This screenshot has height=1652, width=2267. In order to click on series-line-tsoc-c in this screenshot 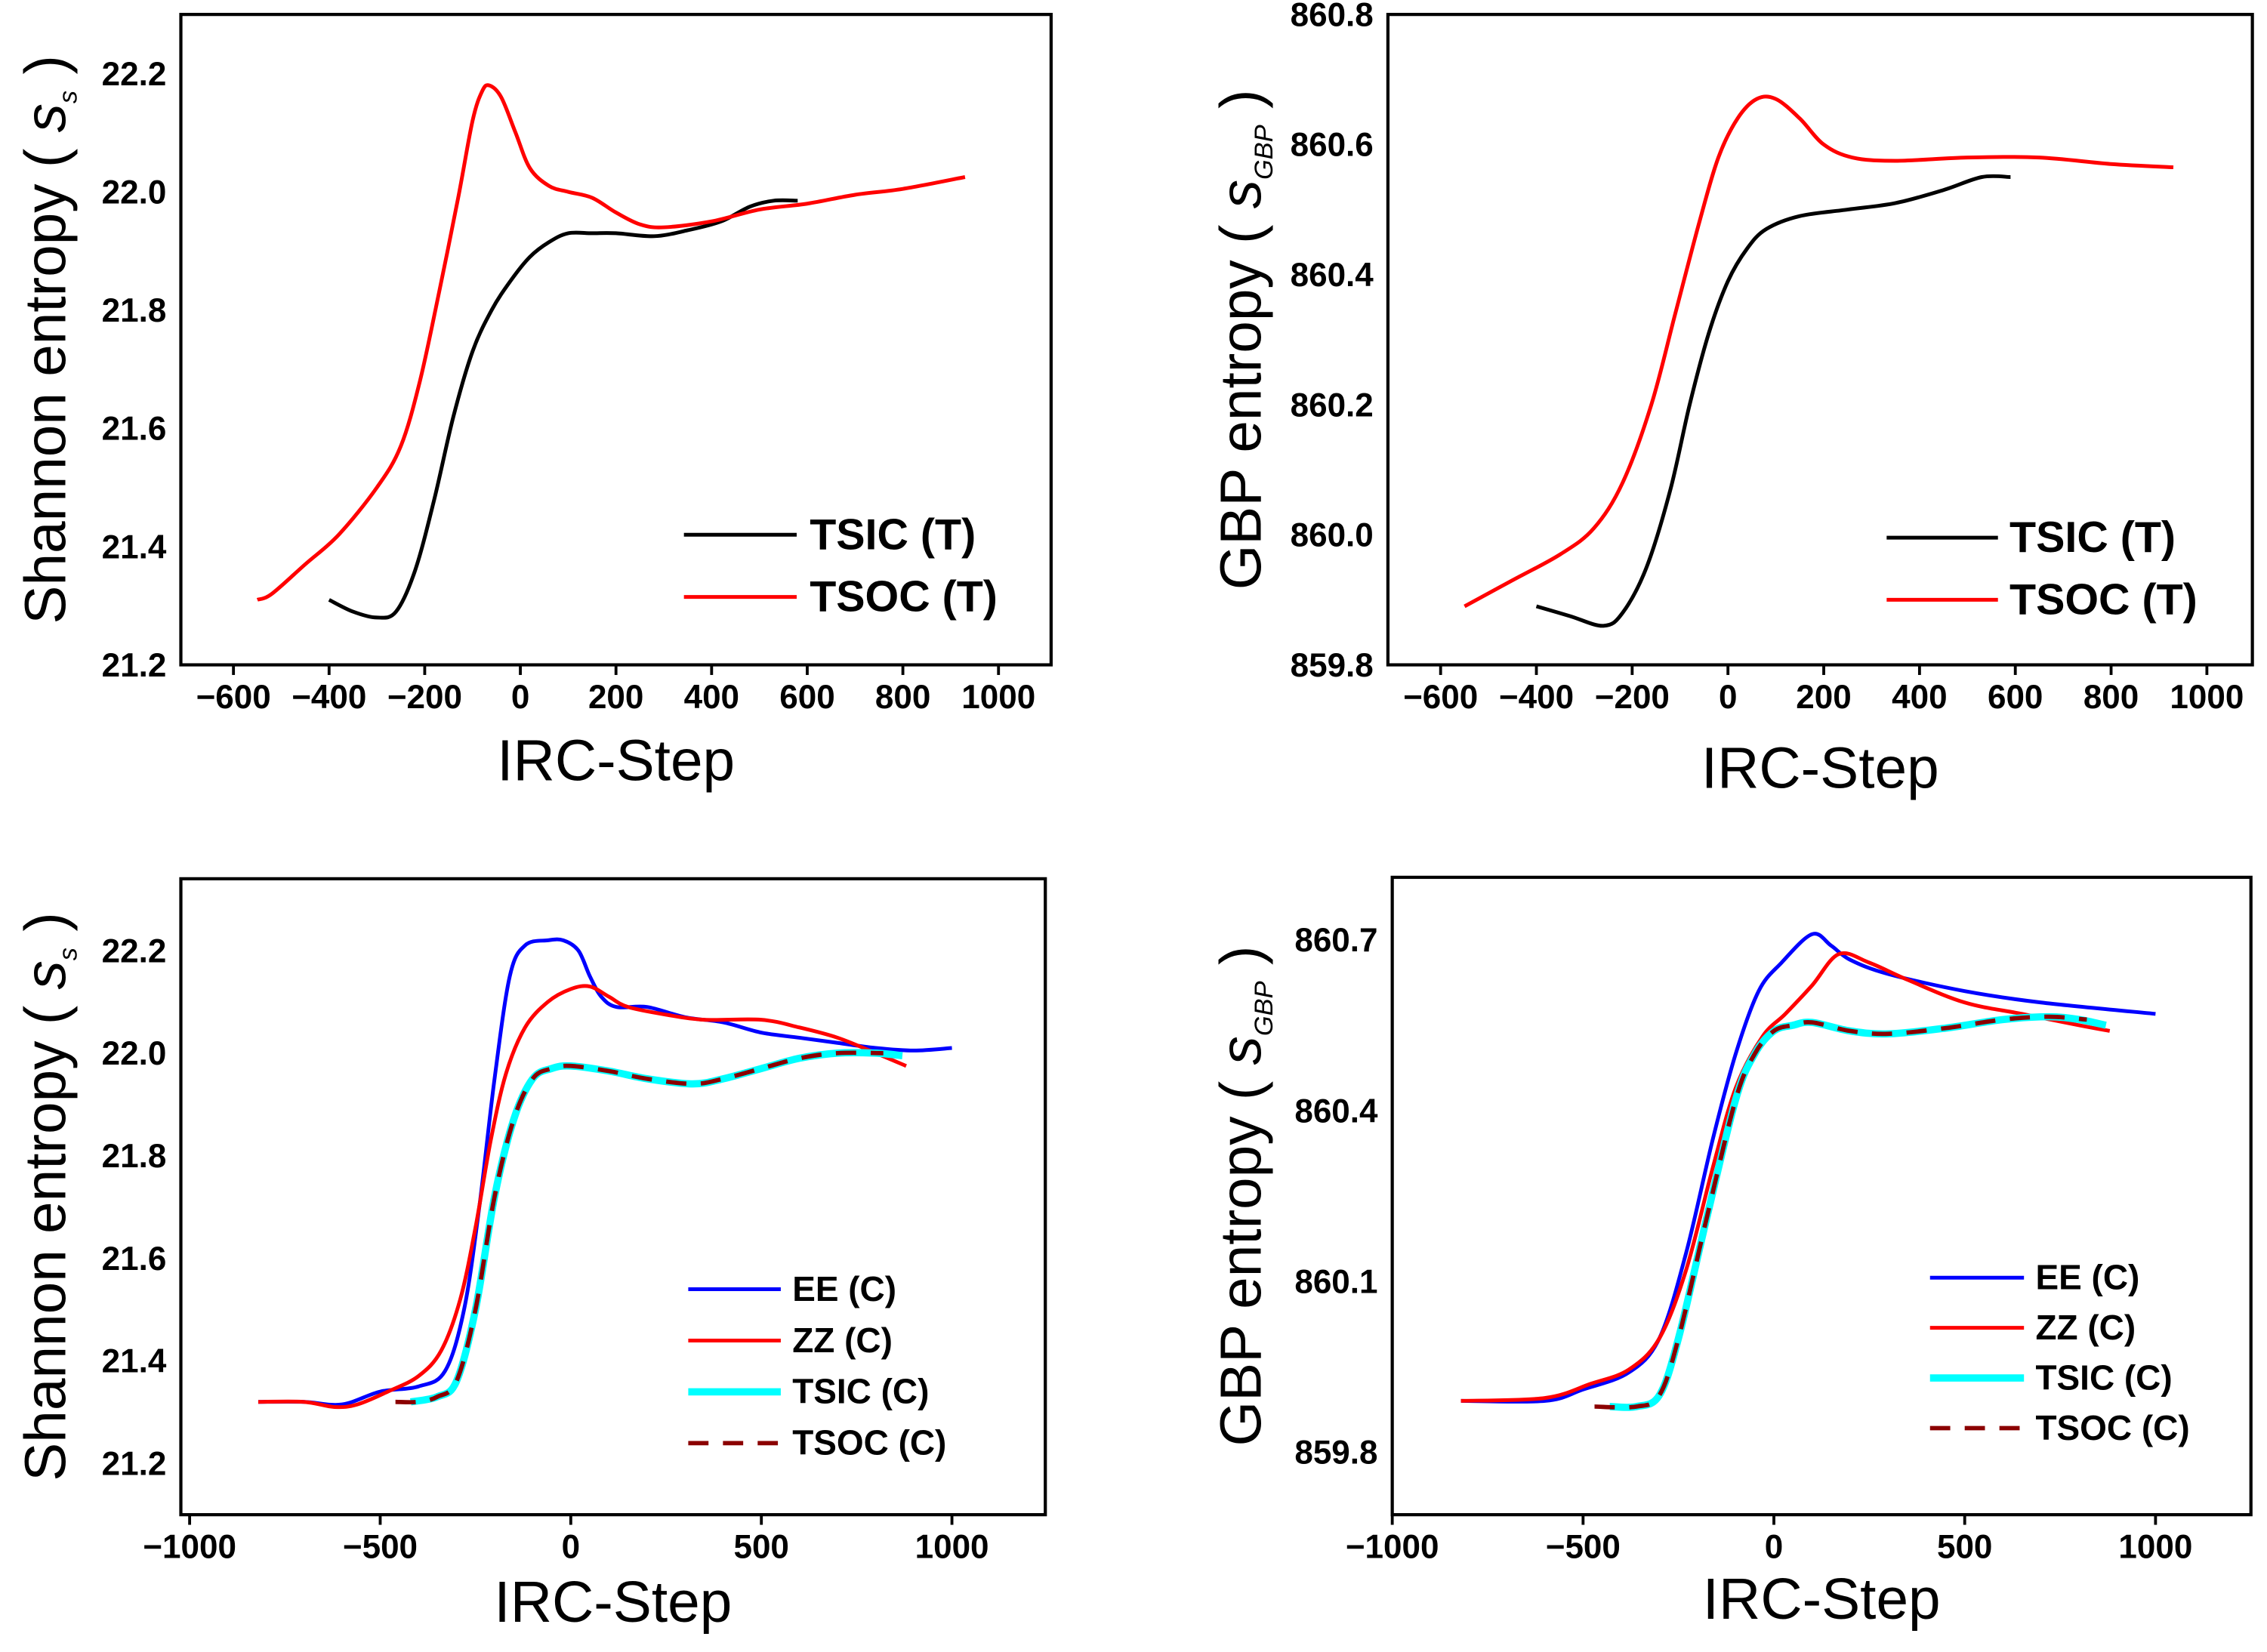, I will do `click(1841, 1212)`.